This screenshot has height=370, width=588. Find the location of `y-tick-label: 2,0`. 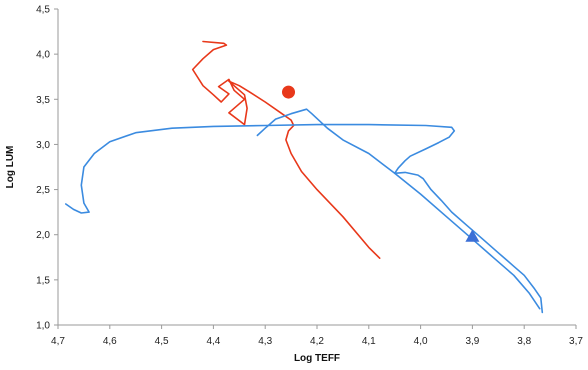

y-tick-label: 2,0 is located at coordinates (43, 235).